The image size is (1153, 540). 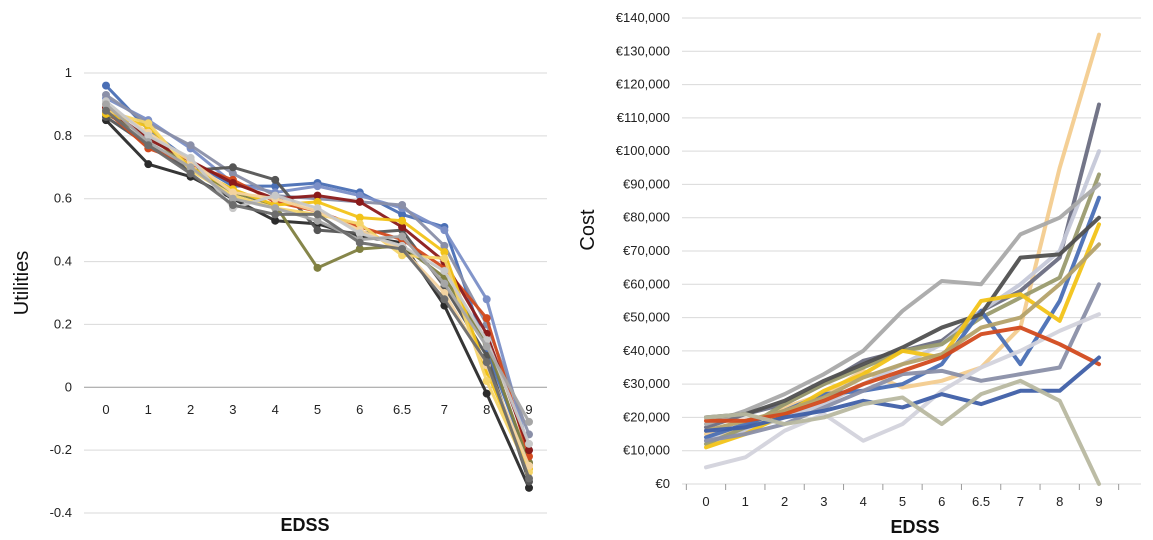 What do you see at coordinates (643, 84) in the screenshot?
I see `y-tick-label: €120,000` at bounding box center [643, 84].